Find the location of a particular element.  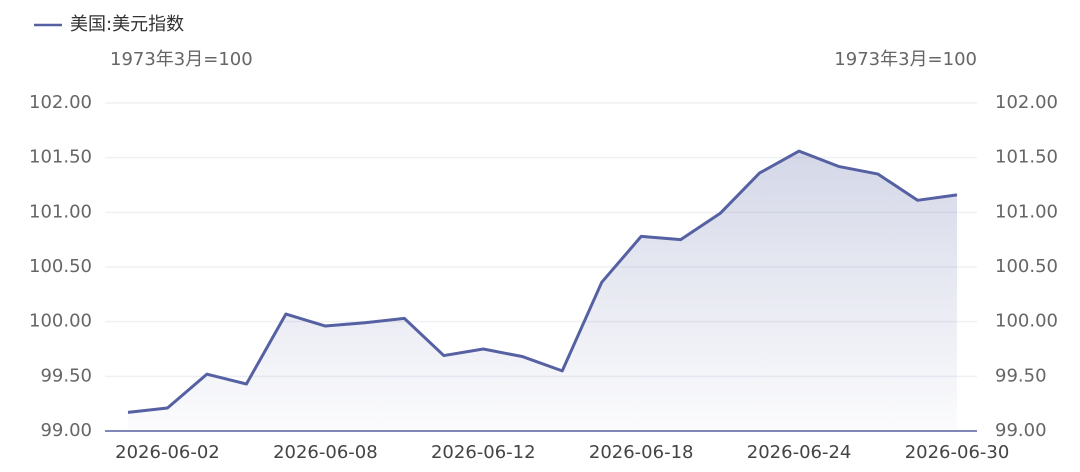

y-tick-label: 101.00 is located at coordinates (60, 211).